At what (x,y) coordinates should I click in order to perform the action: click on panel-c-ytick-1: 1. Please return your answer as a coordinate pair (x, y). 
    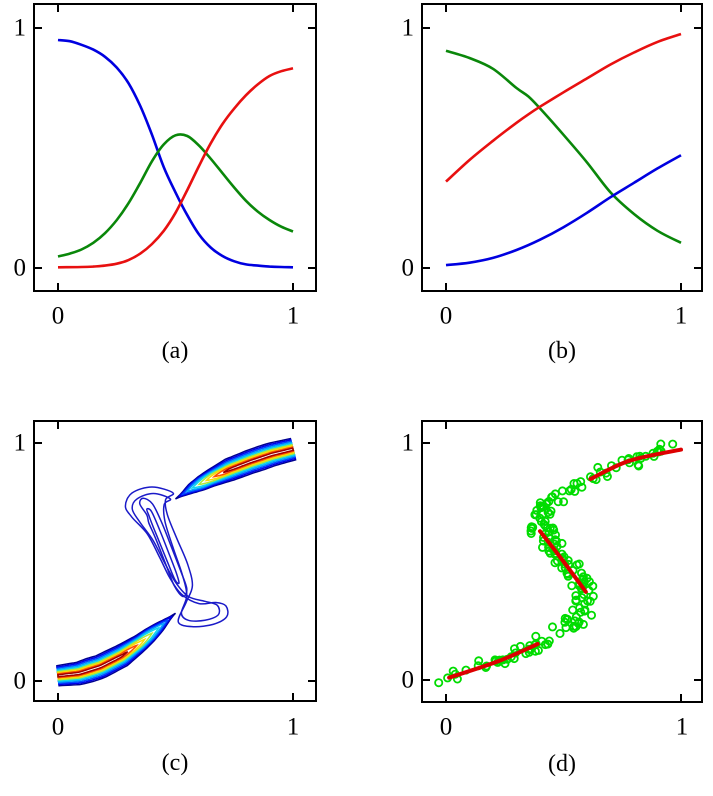
    Looking at the image, I should click on (20, 443).